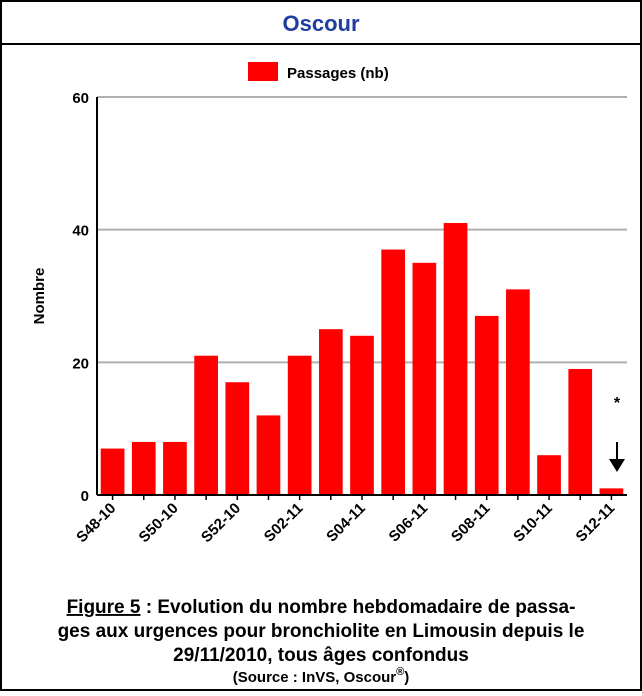 This screenshot has width=642, height=696. I want to click on source-superscript: ®, so click(400, 672).